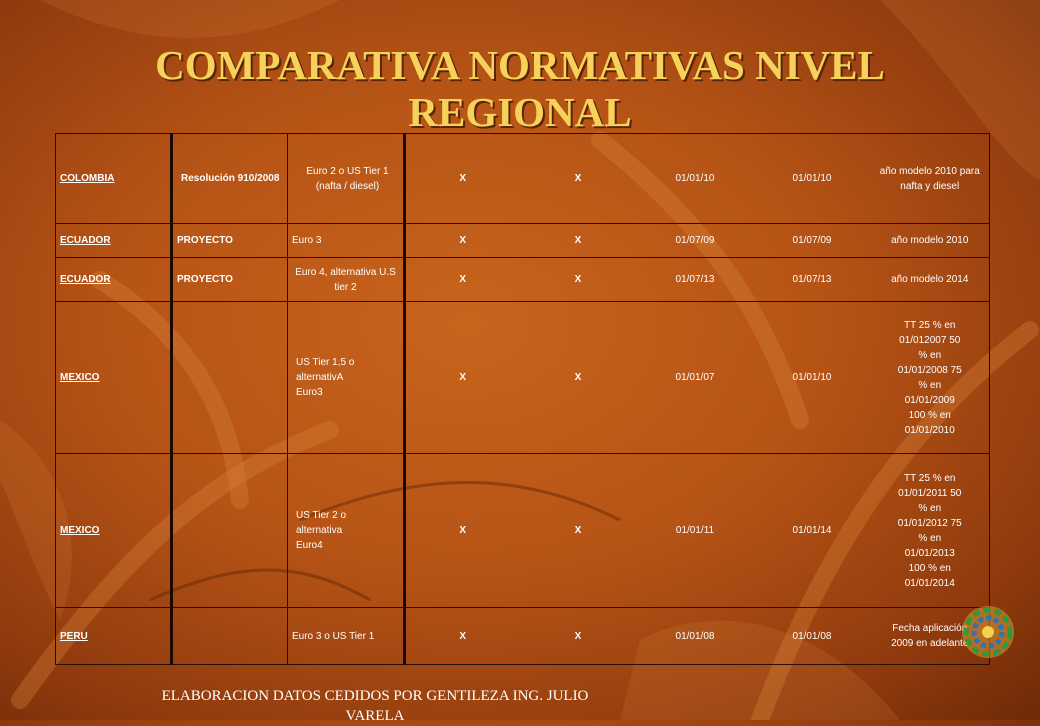 The width and height of the screenshot is (1040, 726). What do you see at coordinates (930, 240) in the screenshot?
I see `observation-cell: año modelo 2010` at bounding box center [930, 240].